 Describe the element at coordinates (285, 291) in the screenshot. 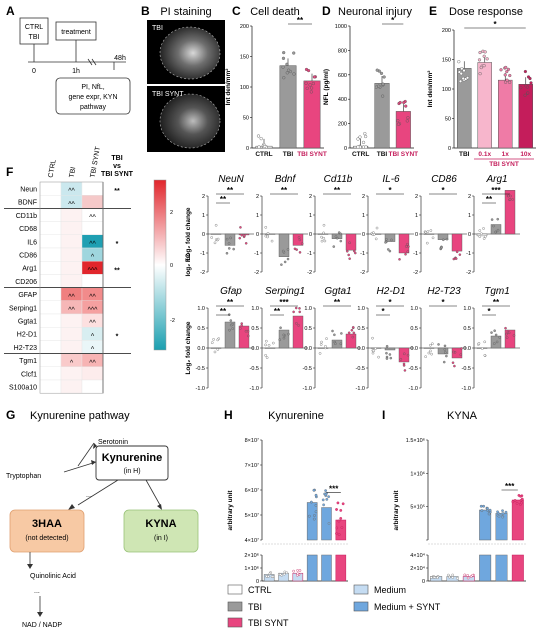

I see `gene-title: Serping1` at that location.